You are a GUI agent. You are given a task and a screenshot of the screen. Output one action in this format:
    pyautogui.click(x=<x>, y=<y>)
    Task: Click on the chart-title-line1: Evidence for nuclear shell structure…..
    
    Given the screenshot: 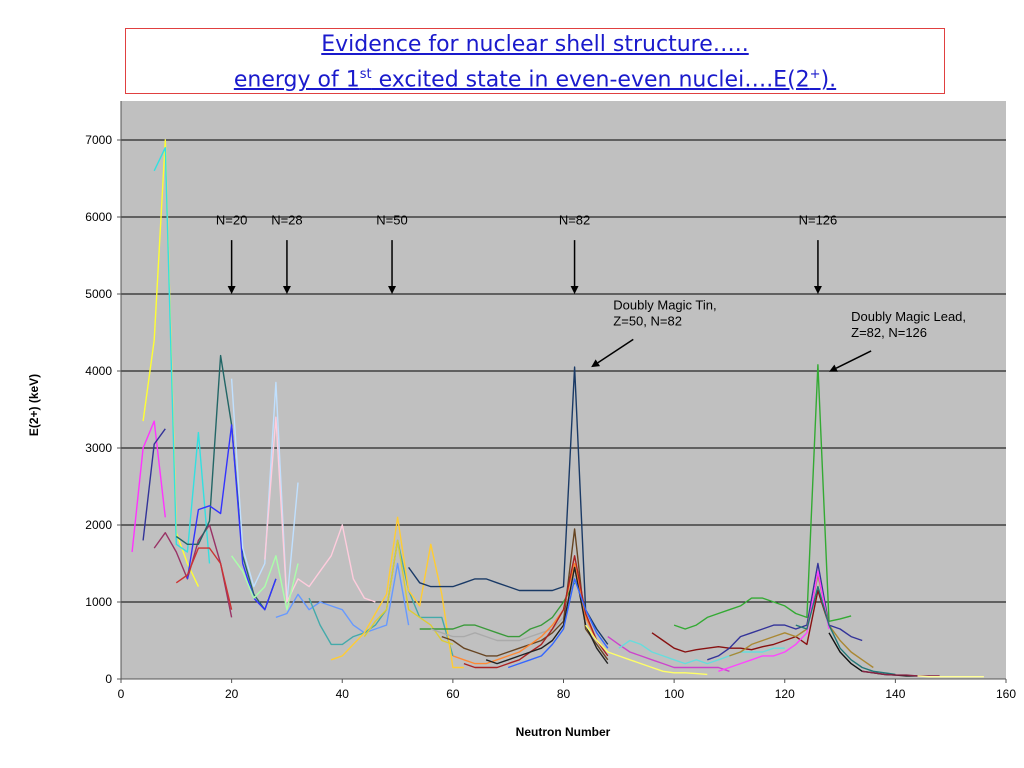 What is the action you would take?
    pyautogui.click(x=535, y=44)
    